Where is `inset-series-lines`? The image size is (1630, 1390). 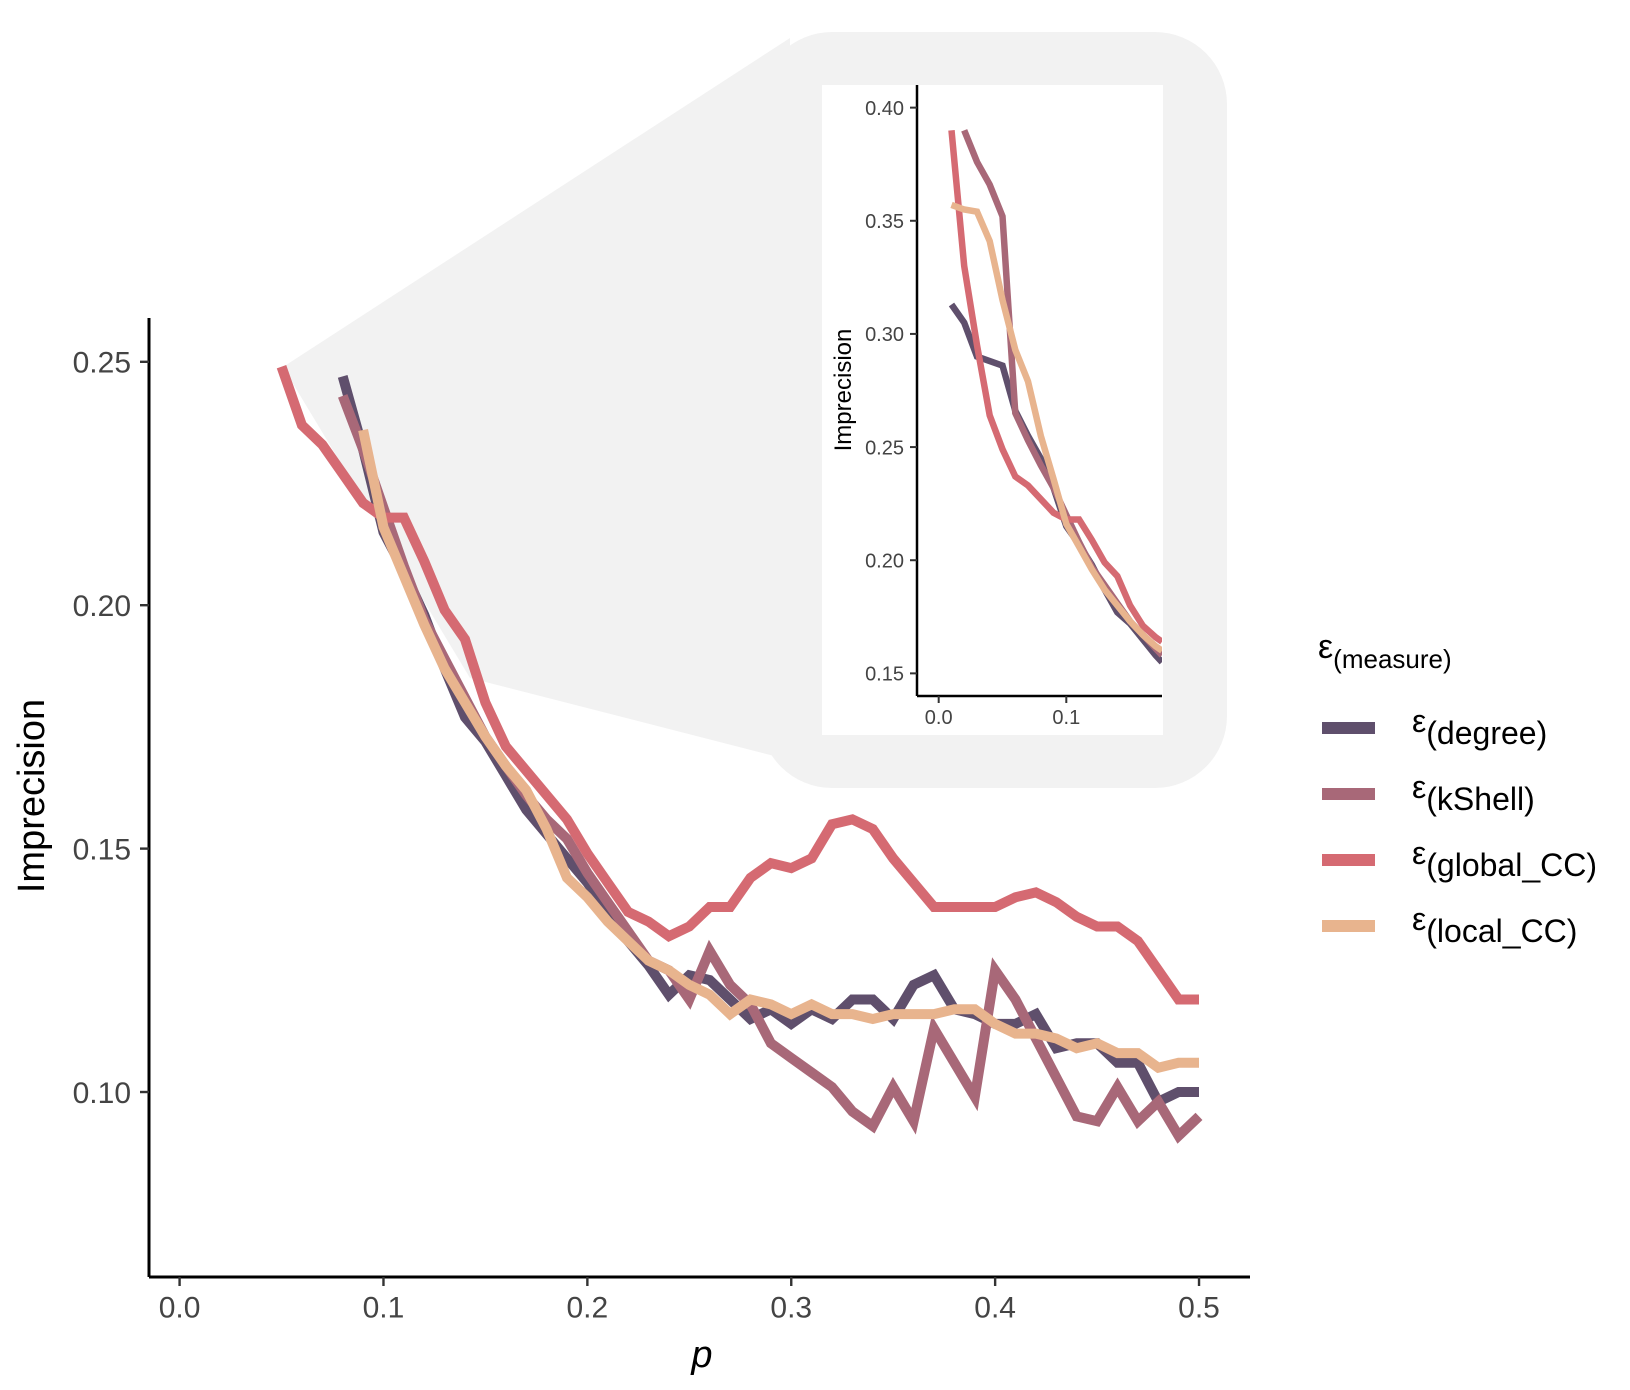
inset-series-lines is located at coordinates (1055, 397).